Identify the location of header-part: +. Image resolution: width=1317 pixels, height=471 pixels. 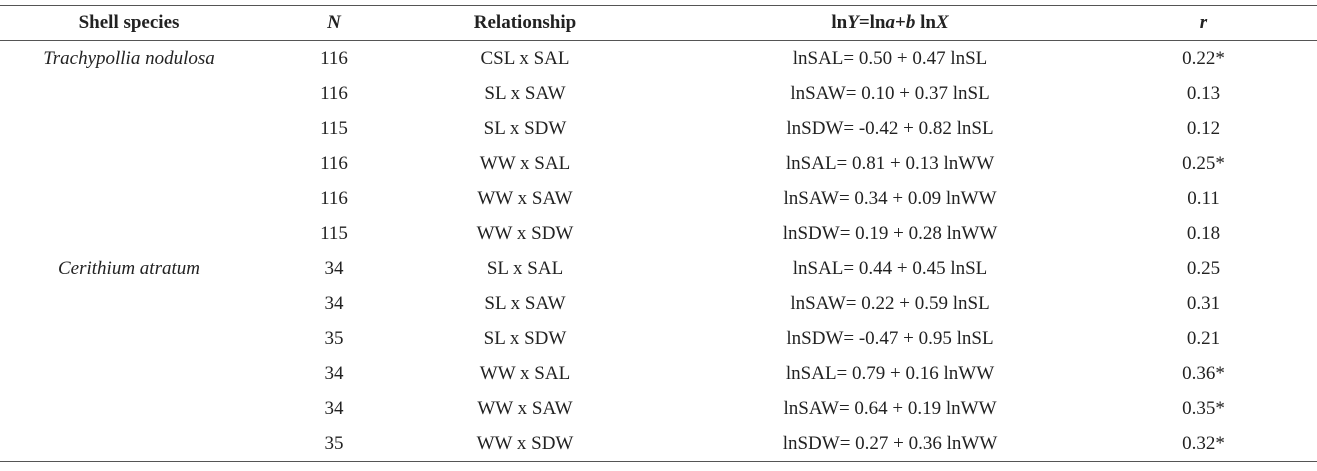
(900, 22).